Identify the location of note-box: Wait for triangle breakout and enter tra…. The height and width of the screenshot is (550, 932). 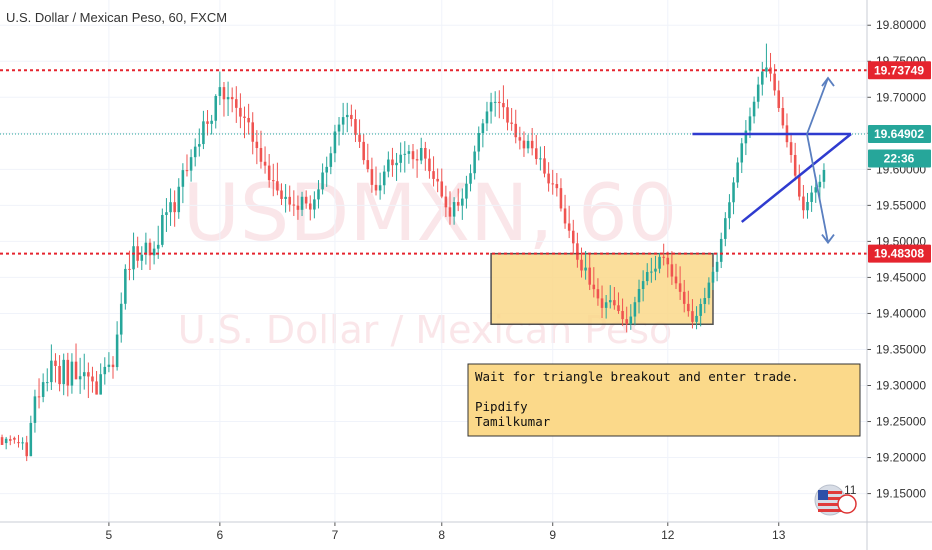
(664, 400).